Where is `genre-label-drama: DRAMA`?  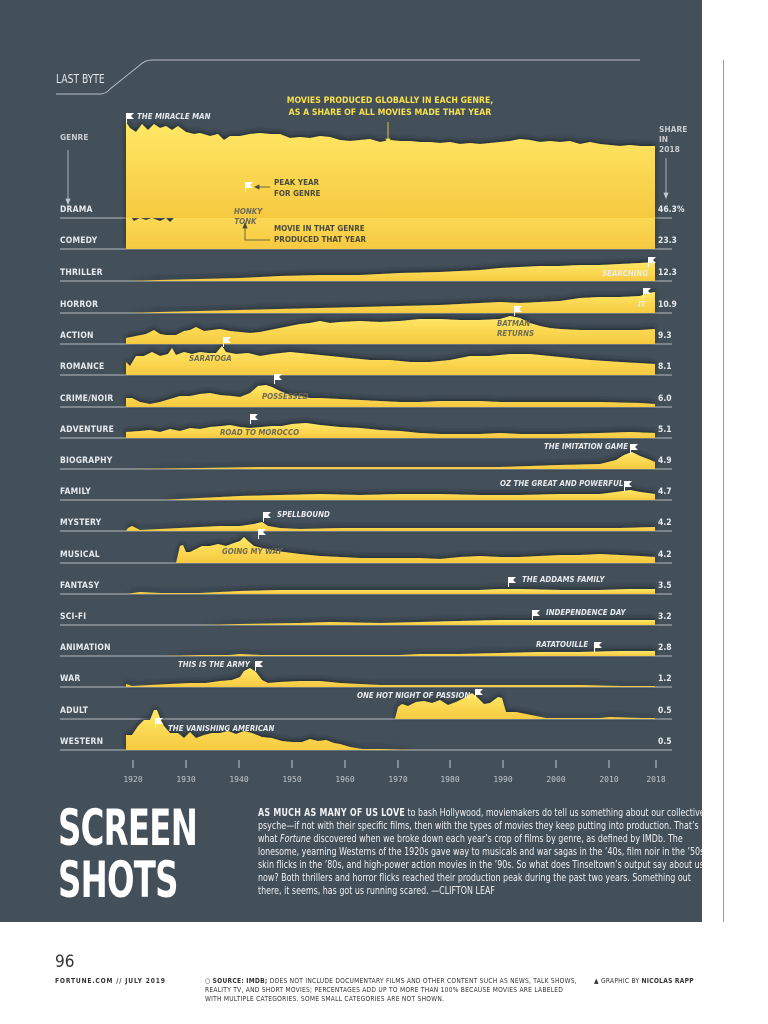
genre-label-drama: DRAMA is located at coordinates (76, 210).